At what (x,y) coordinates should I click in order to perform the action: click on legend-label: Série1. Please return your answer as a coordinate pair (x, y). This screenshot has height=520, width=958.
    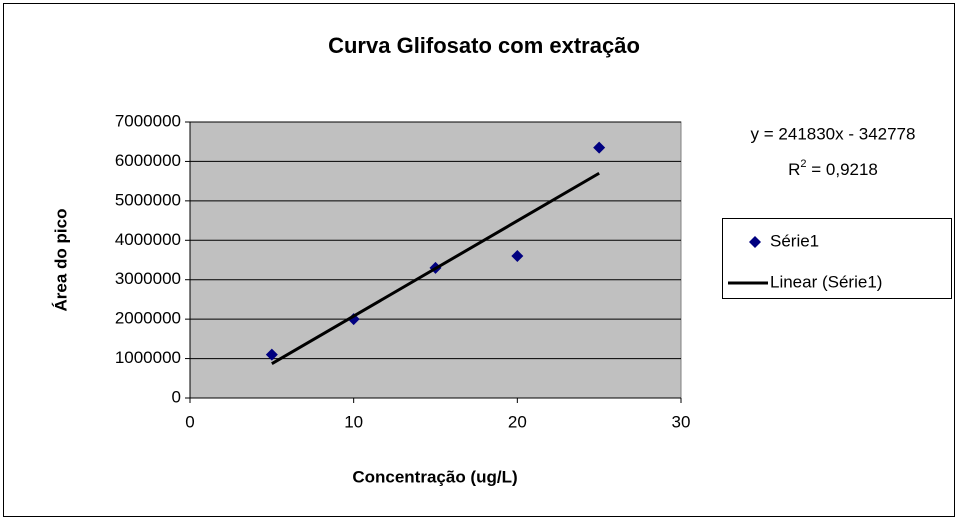
    Looking at the image, I should click on (794, 240).